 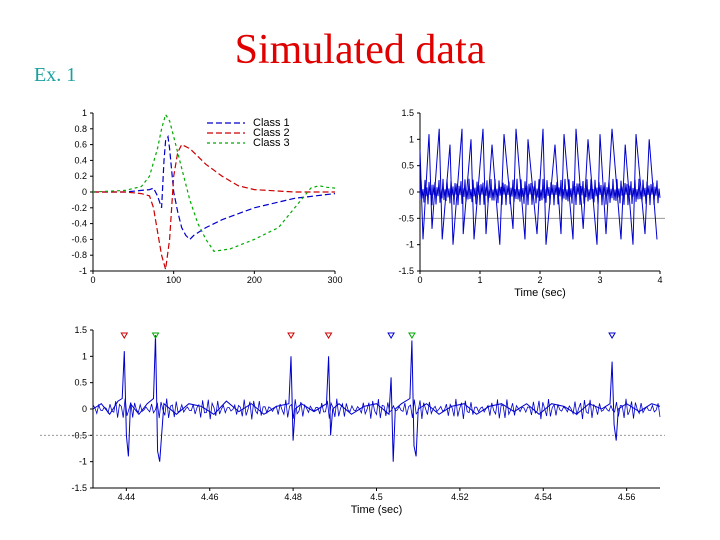 What do you see at coordinates (659, 280) in the screenshot?
I see `x-tick-label: 4` at bounding box center [659, 280].